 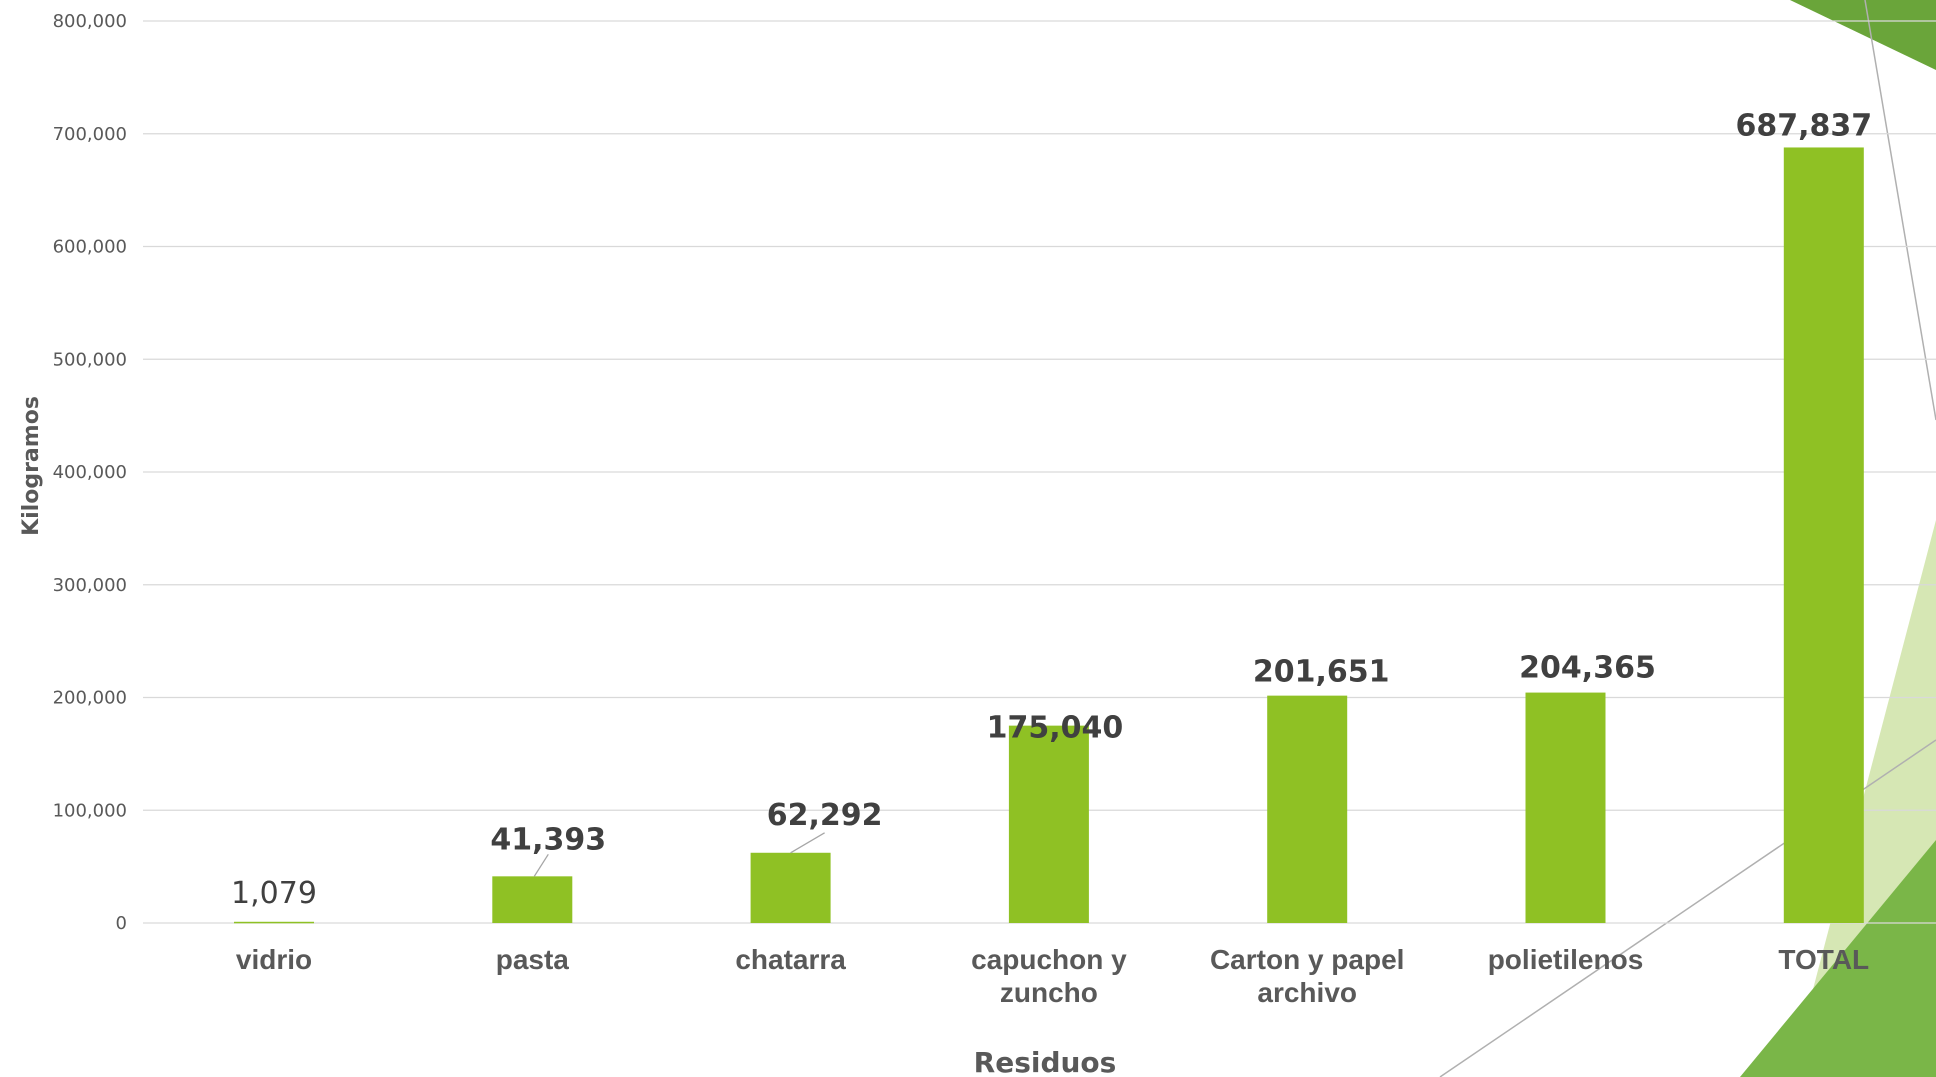 I want to click on y-axis-title: Kilogramos, so click(x=31, y=466).